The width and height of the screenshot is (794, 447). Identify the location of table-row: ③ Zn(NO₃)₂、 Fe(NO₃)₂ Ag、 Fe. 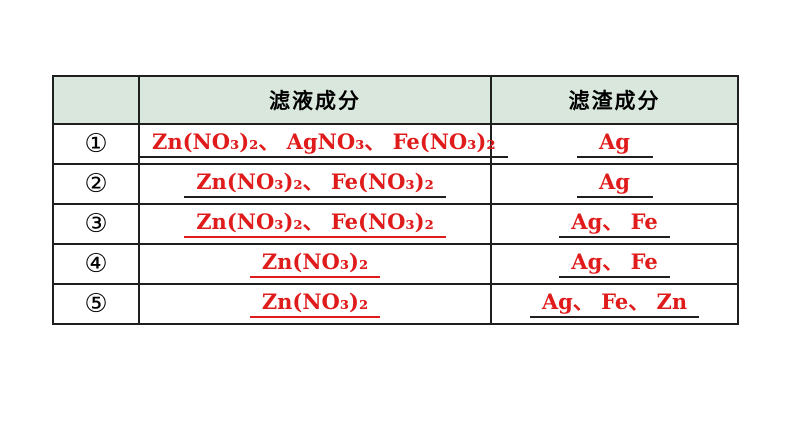
(395, 224).